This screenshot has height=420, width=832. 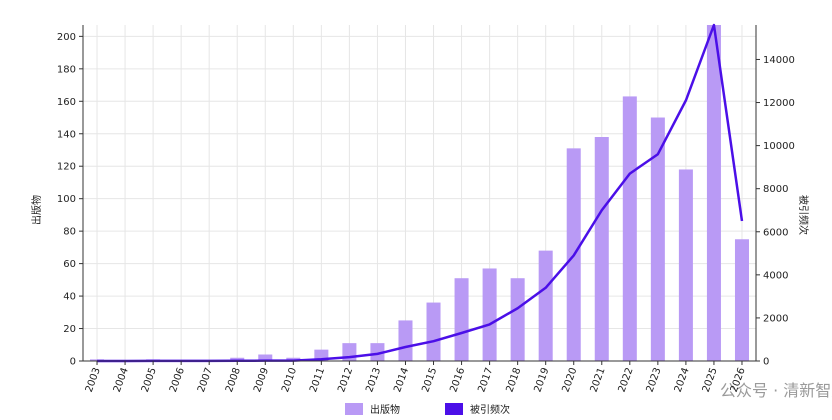 I want to click on y2-tick-label: 12000, so click(x=779, y=103).